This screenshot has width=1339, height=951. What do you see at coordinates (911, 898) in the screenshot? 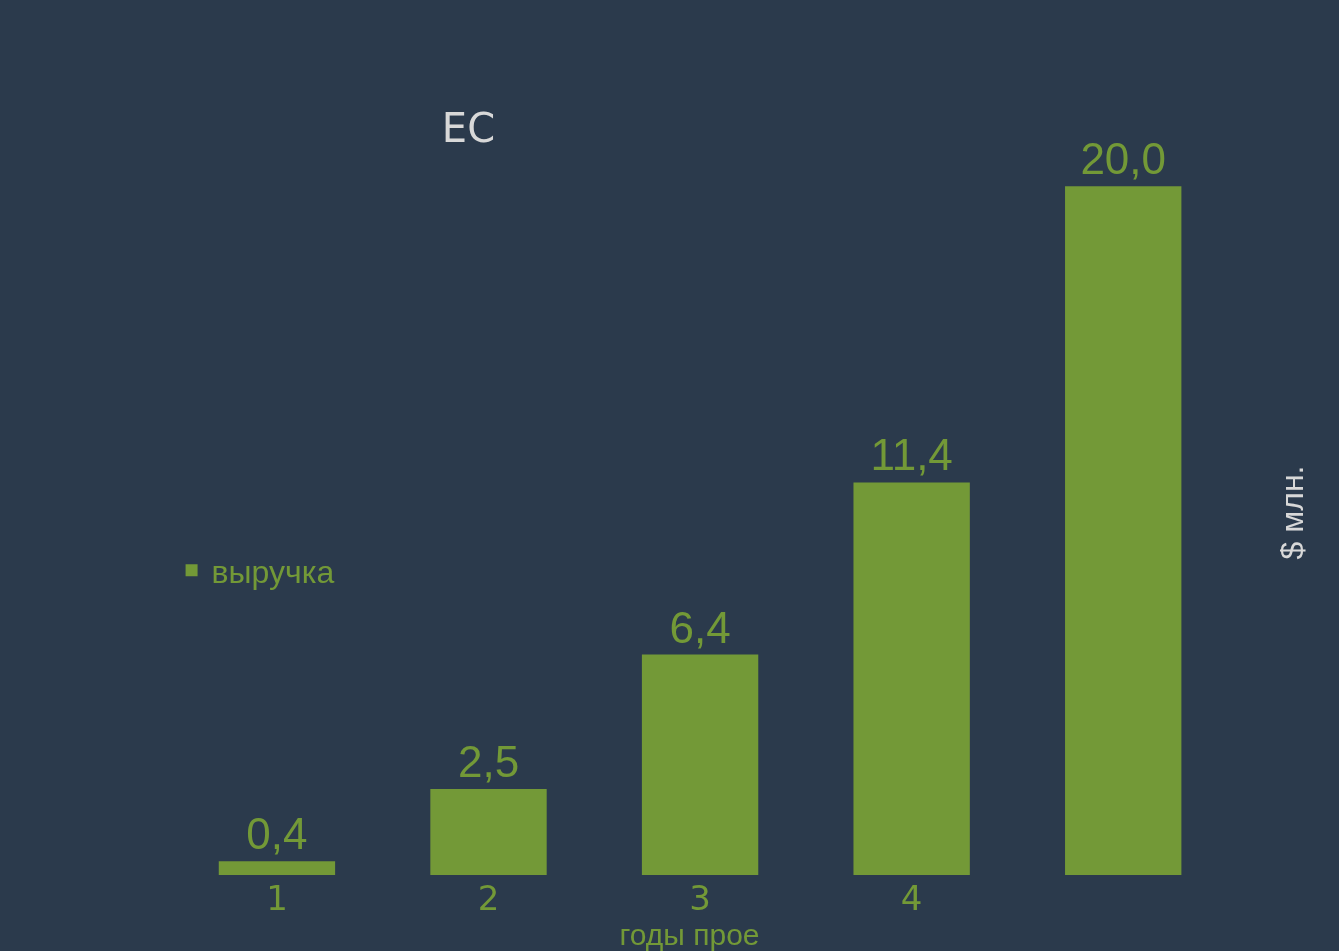
I see `x-tick-label: 4` at bounding box center [911, 898].